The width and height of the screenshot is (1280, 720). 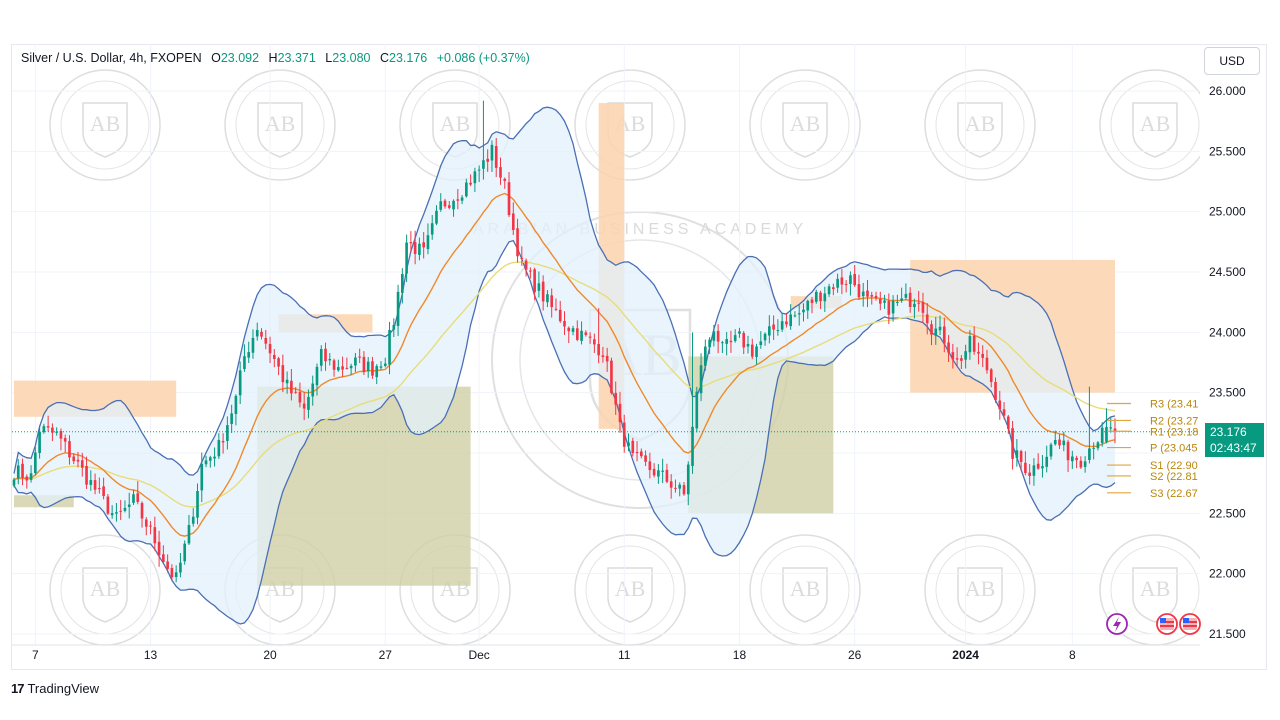 I want to click on pivot-label: P (23.045, so click(x=1174, y=449).